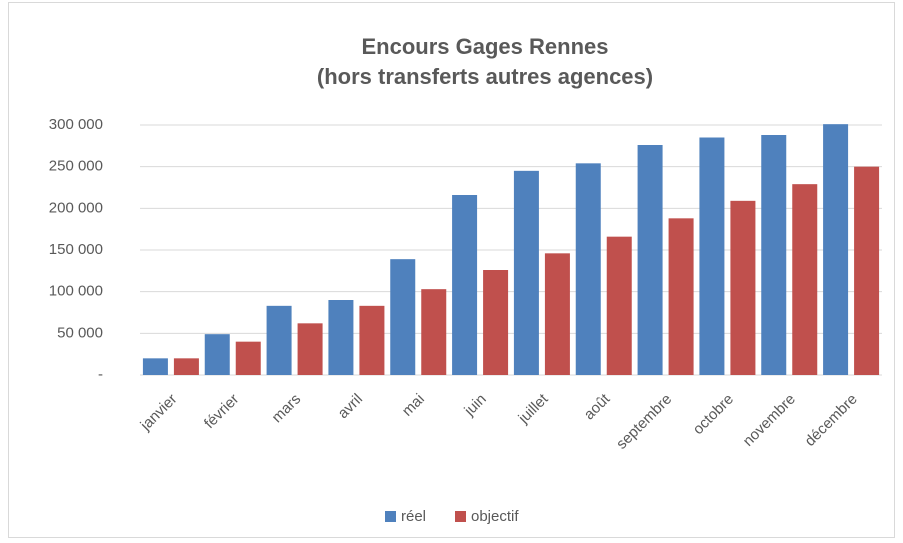  What do you see at coordinates (76, 249) in the screenshot?
I see `y-tick-label: 150 000` at bounding box center [76, 249].